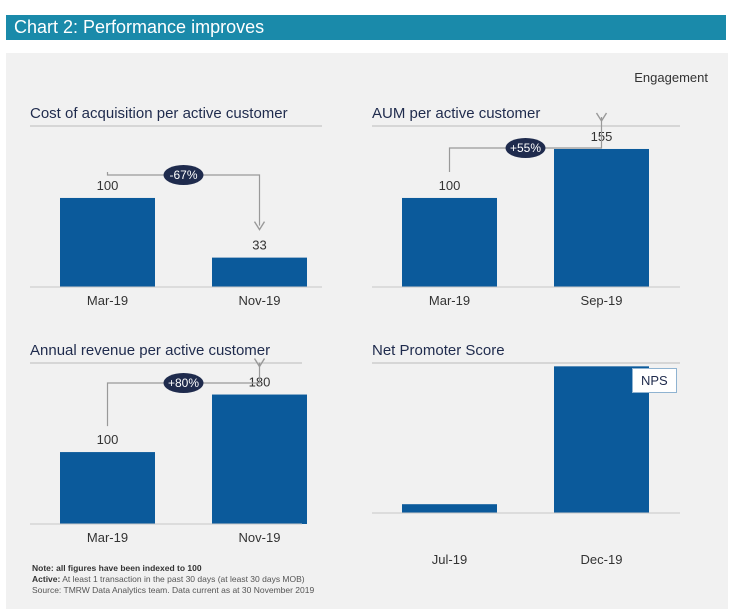 This screenshot has height=611, width=738. I want to click on change-badge-label: -67%, so click(183, 175).